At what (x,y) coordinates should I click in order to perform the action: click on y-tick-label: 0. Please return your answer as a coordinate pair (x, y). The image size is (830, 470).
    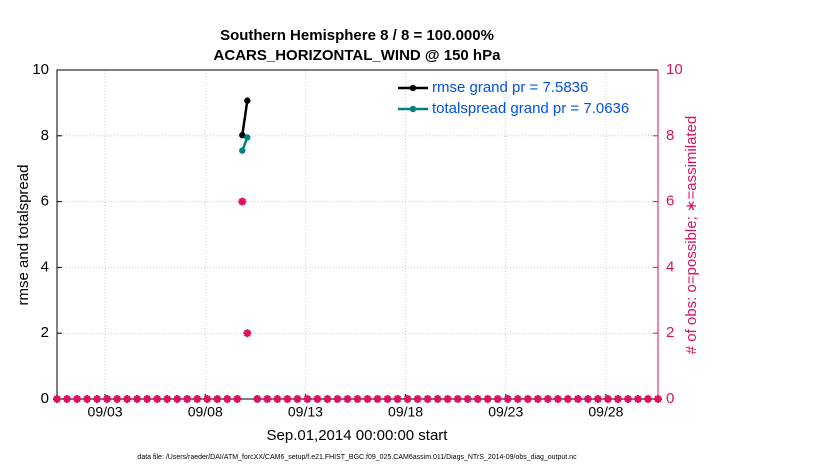
    Looking at the image, I should click on (45, 398).